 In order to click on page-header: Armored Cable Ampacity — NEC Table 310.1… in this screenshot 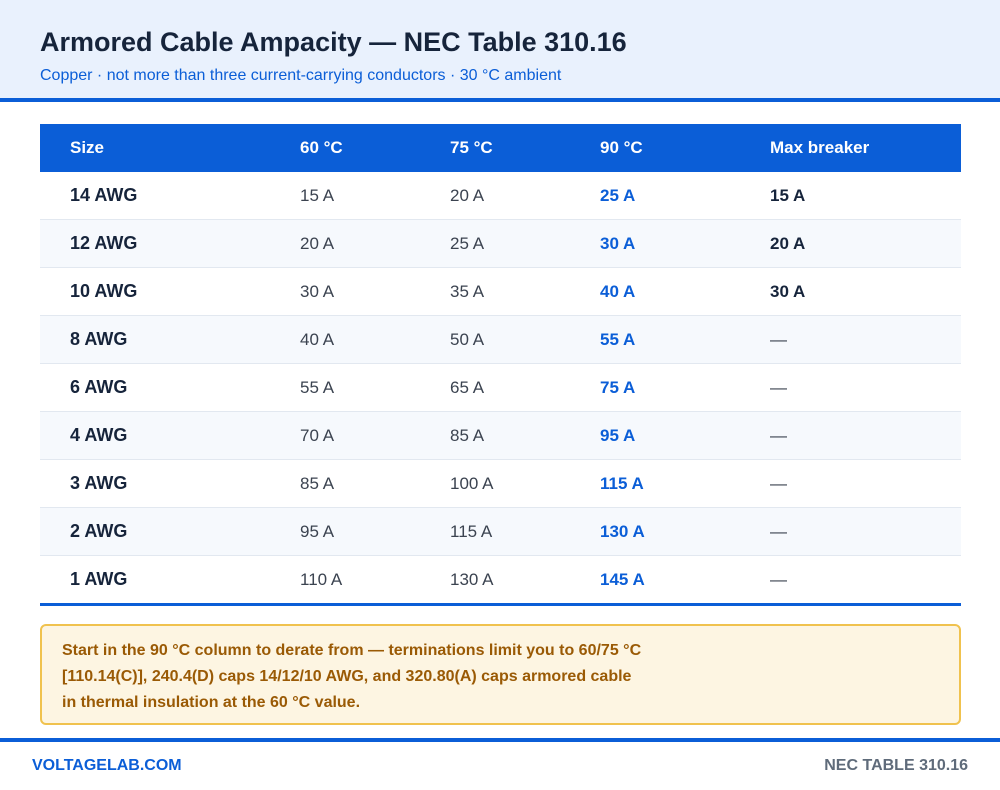, I will do `click(500, 51)`.